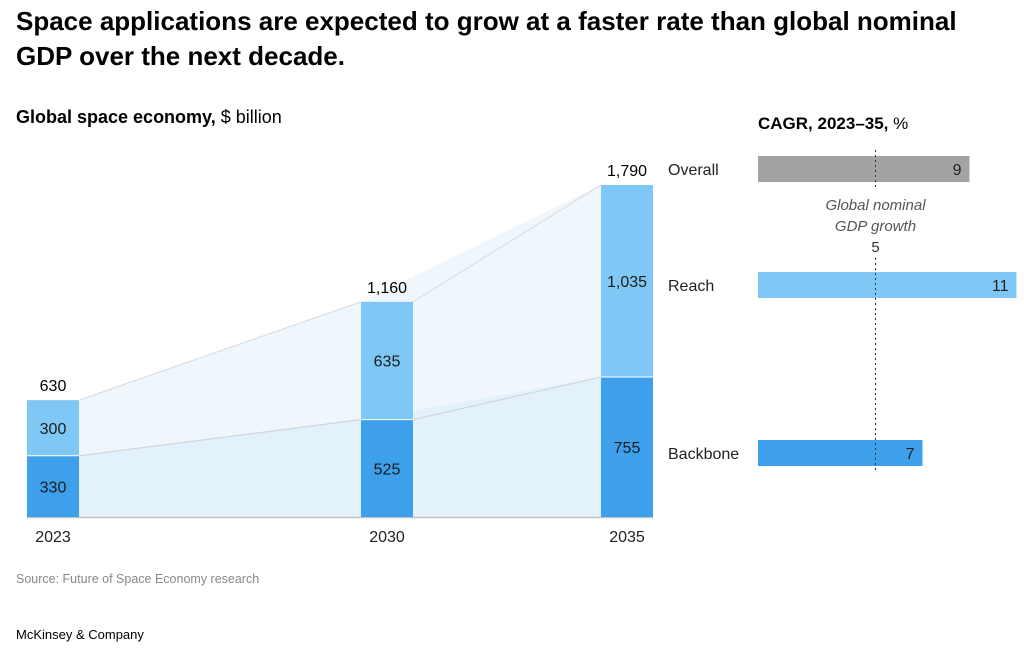  I want to click on bar-value-backbone-2023: 330, so click(53, 487).